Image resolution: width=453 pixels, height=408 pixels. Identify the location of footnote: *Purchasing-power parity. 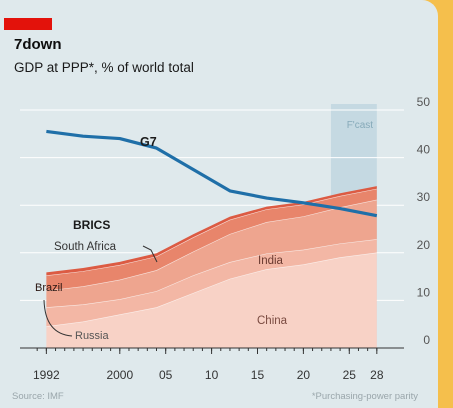
(364, 396).